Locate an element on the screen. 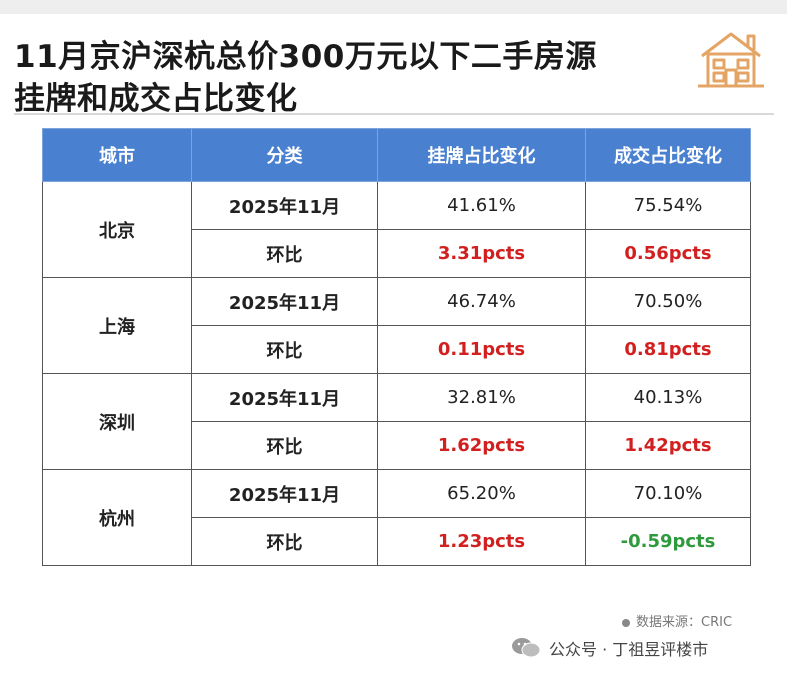 The image size is (787, 695). table-header-row: 城市 分类 挂牌占比变化 成交占比变化 is located at coordinates (396, 155).